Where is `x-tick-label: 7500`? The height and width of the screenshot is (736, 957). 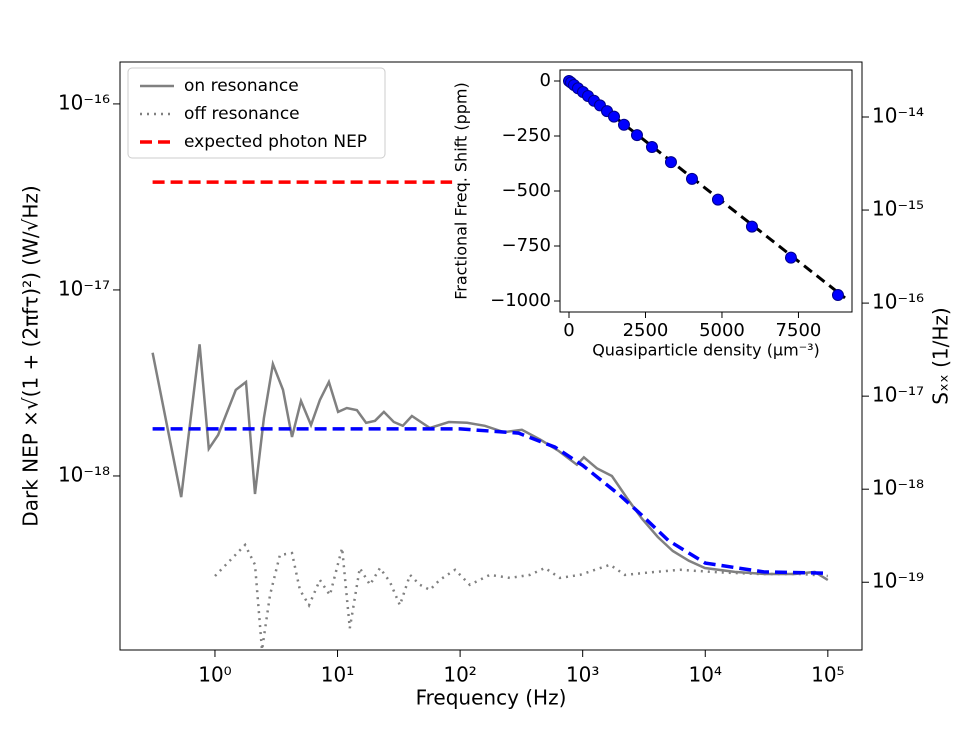 x-tick-label: 7500 is located at coordinates (799, 330).